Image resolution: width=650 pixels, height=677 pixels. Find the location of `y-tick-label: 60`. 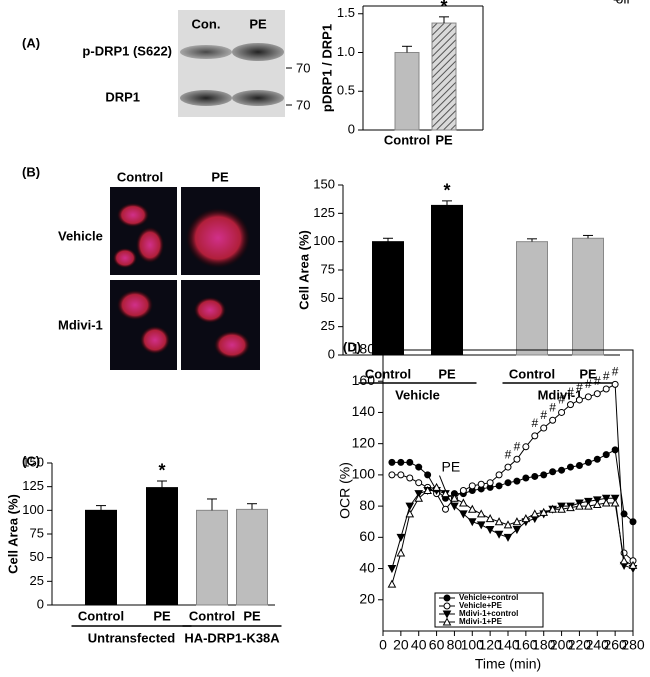

y-tick-label: 60 is located at coordinates (367, 536).